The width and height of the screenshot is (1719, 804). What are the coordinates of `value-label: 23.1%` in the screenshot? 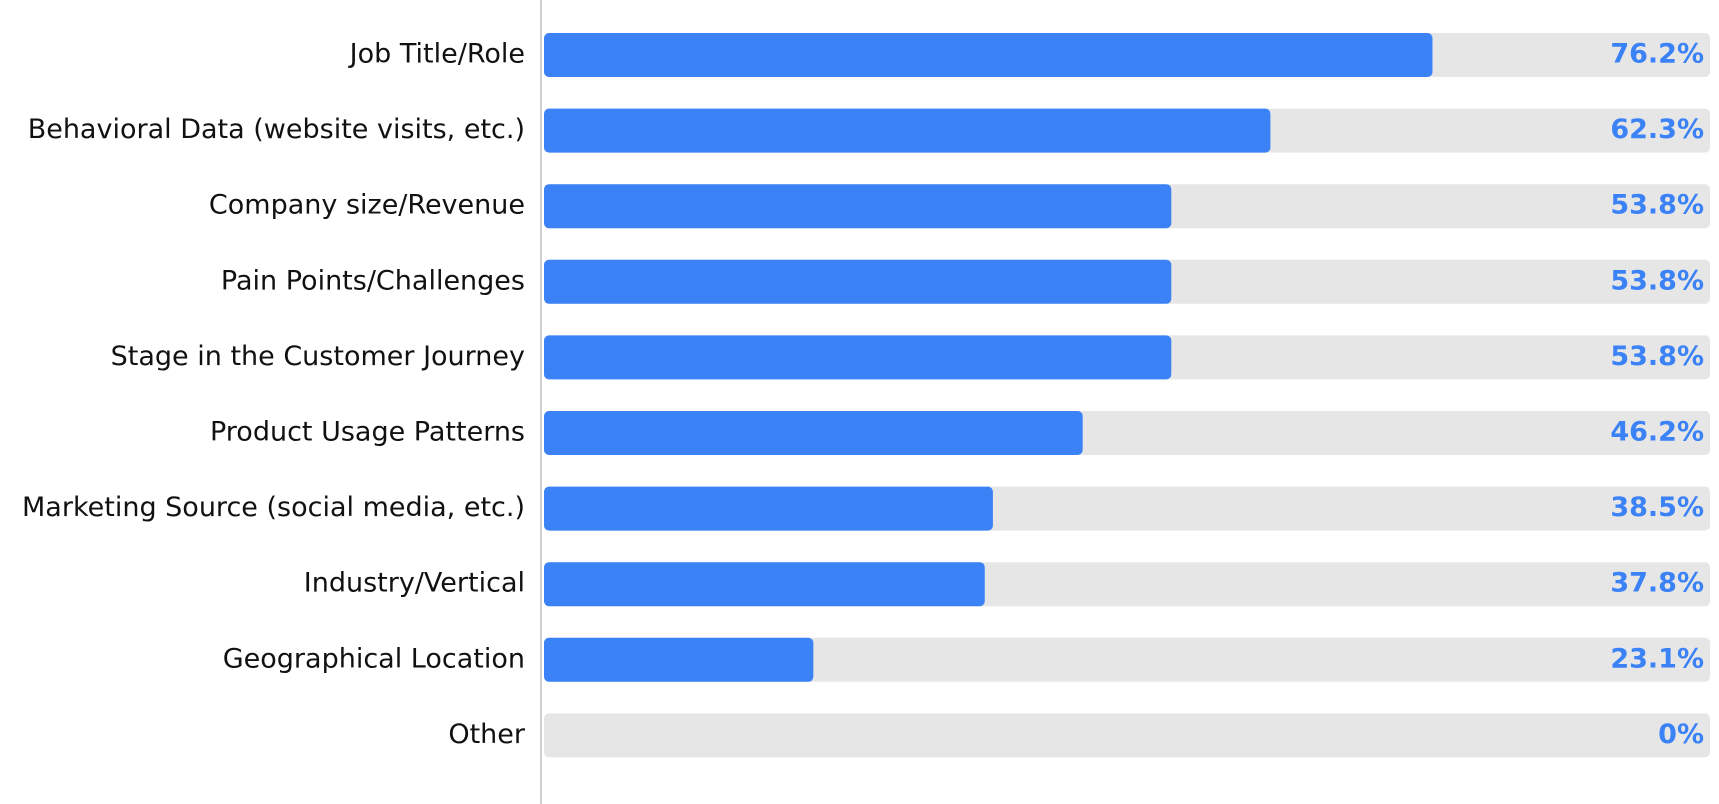 It's located at (1657, 658).